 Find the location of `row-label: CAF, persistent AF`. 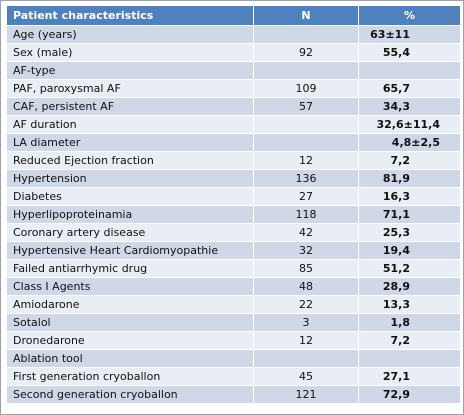

row-label: CAF, persistent AF is located at coordinates (130, 106).